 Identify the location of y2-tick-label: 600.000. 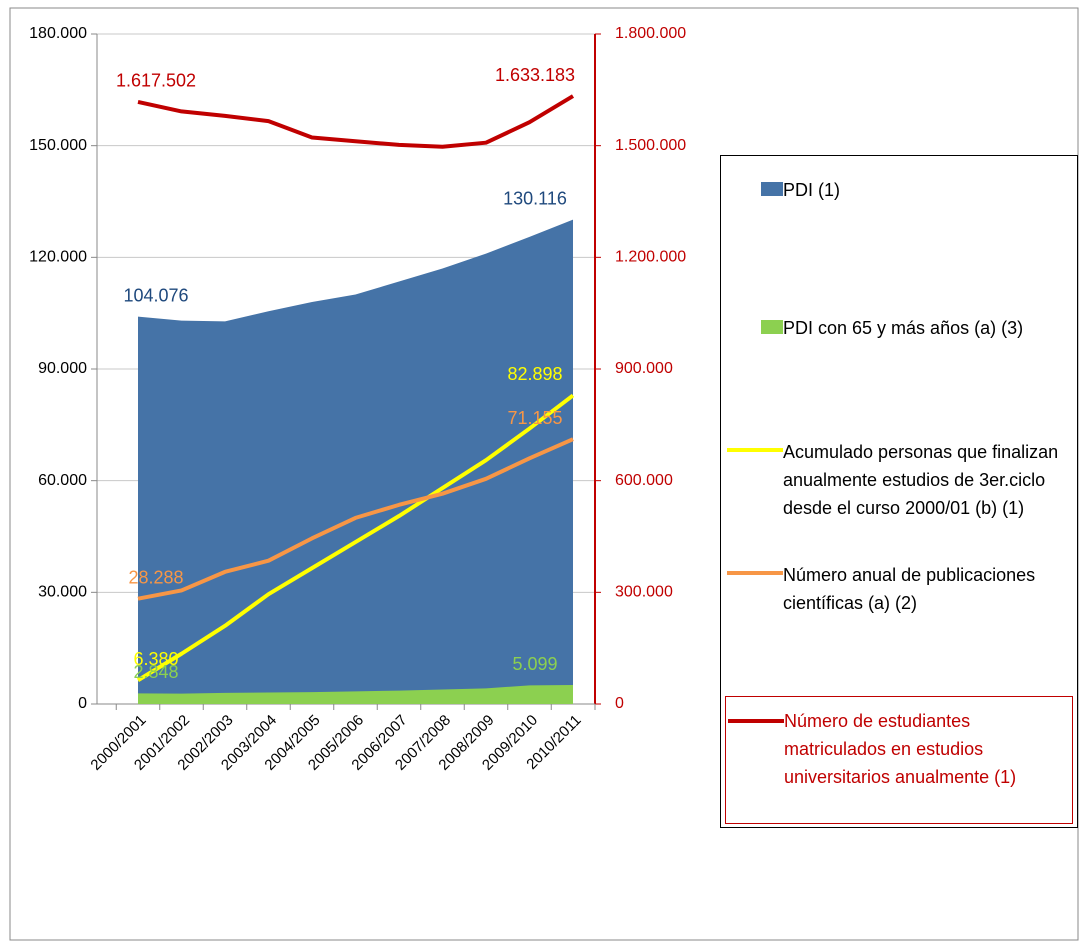
(644, 480).